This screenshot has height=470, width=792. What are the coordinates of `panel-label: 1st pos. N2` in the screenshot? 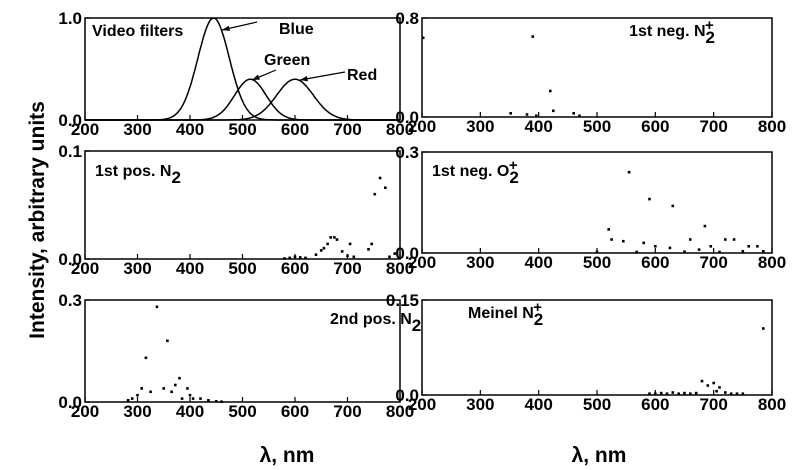 It's located at (138, 175).